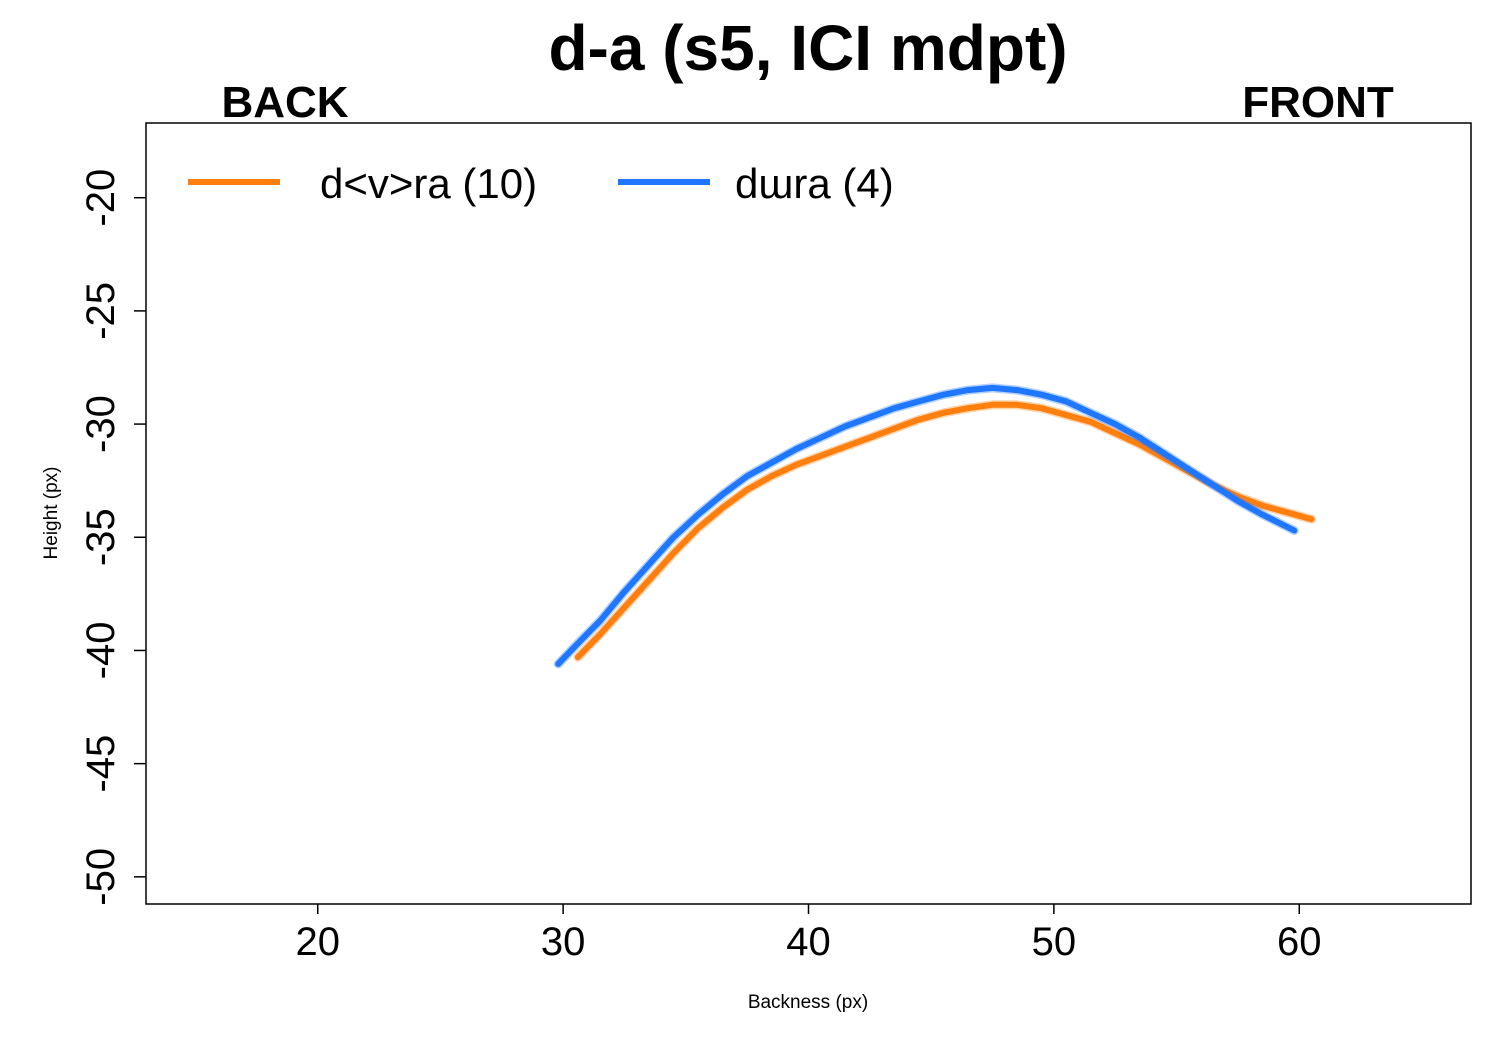 This screenshot has width=1500, height=1050. Describe the element at coordinates (1318, 102) in the screenshot. I see `front-label: FRONT` at that location.